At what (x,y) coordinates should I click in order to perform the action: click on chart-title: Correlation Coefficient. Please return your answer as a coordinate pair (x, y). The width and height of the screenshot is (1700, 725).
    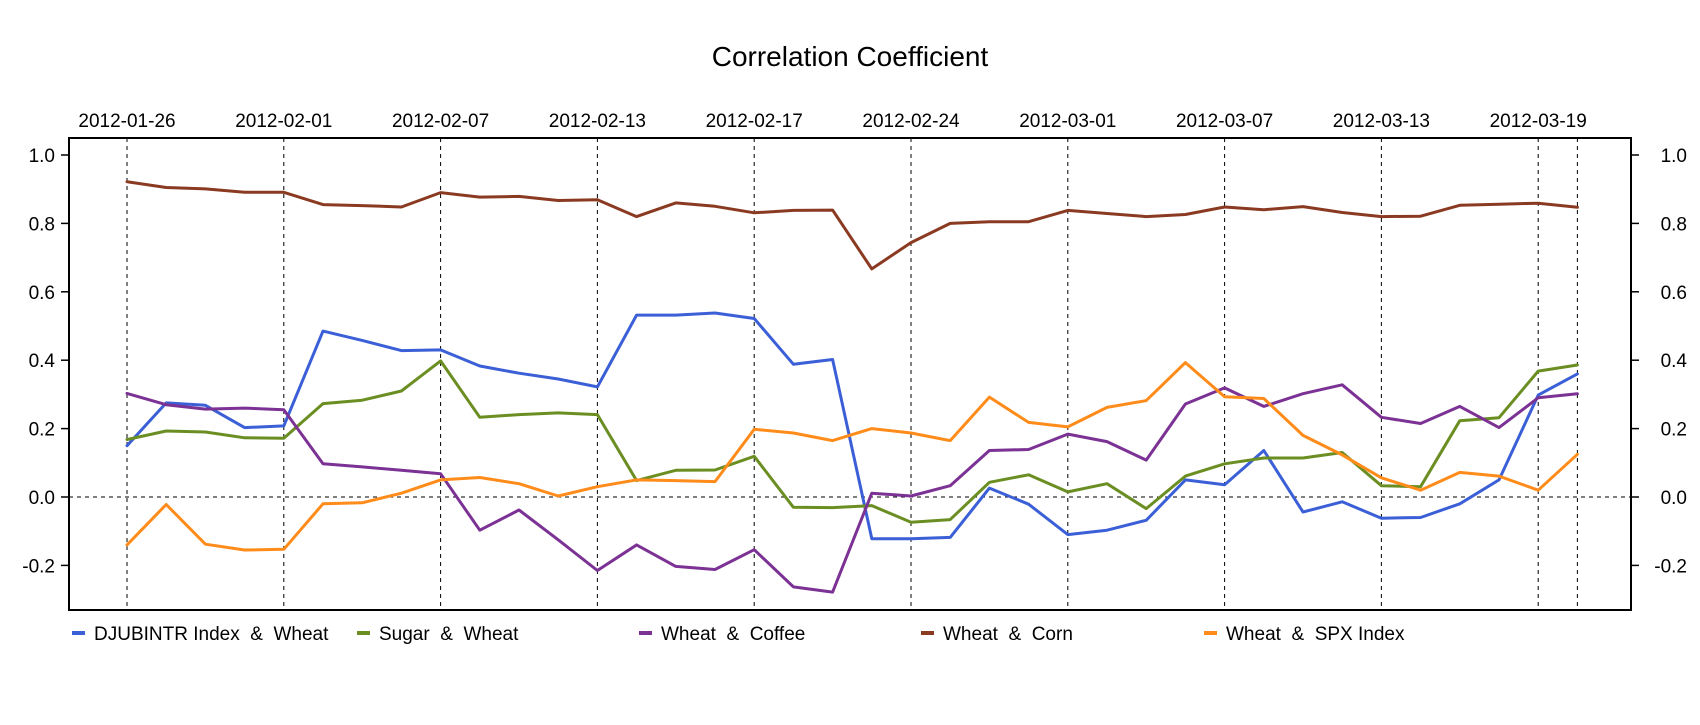
    Looking at the image, I should click on (850, 56).